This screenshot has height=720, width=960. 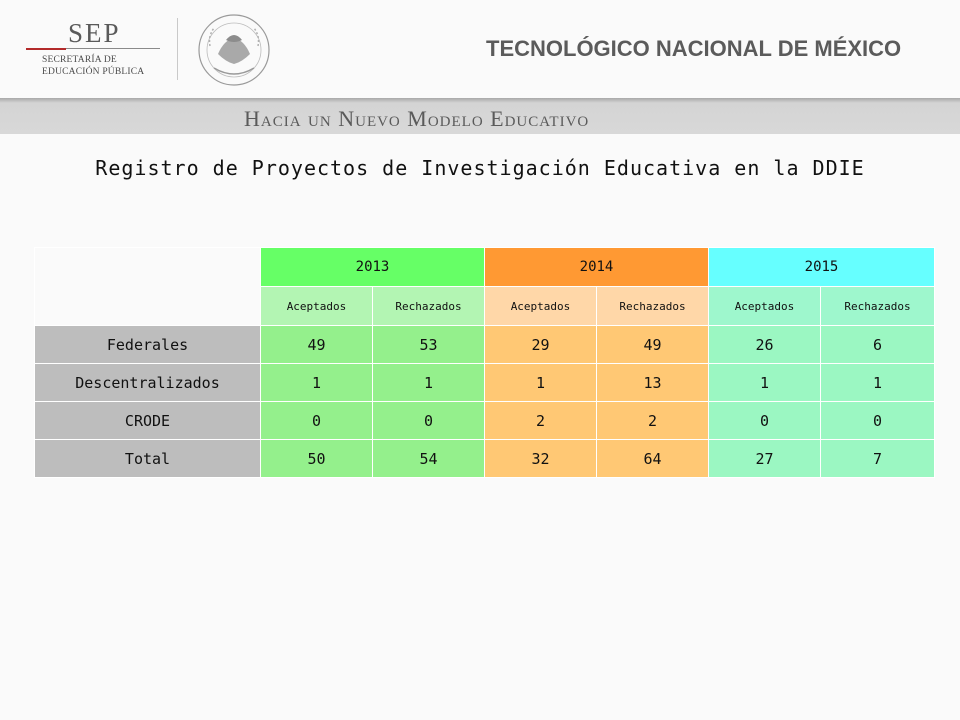 I want to click on table-row-federales: Federales 49 53 29 49 26 6, so click(x=484, y=344).